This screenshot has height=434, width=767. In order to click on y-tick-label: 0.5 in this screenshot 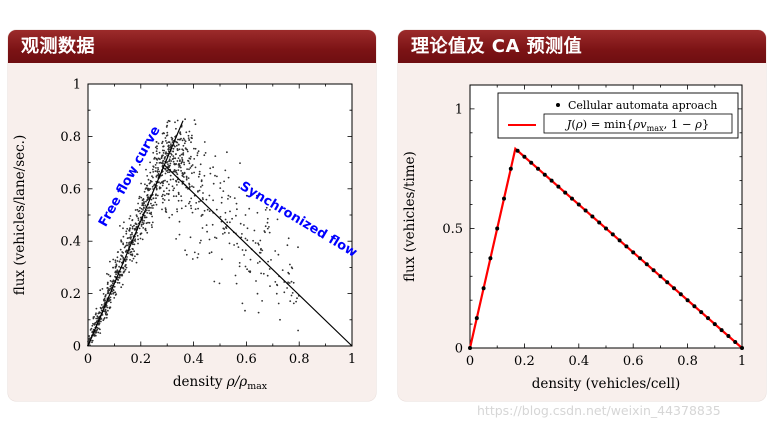, I will do `click(452, 229)`.